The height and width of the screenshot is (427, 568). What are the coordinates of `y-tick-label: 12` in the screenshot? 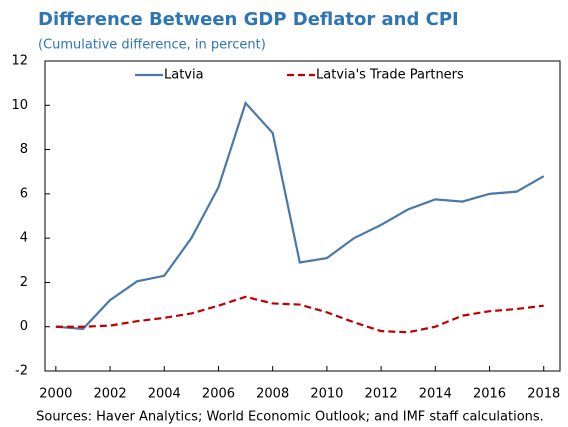 It's located at (19, 61).